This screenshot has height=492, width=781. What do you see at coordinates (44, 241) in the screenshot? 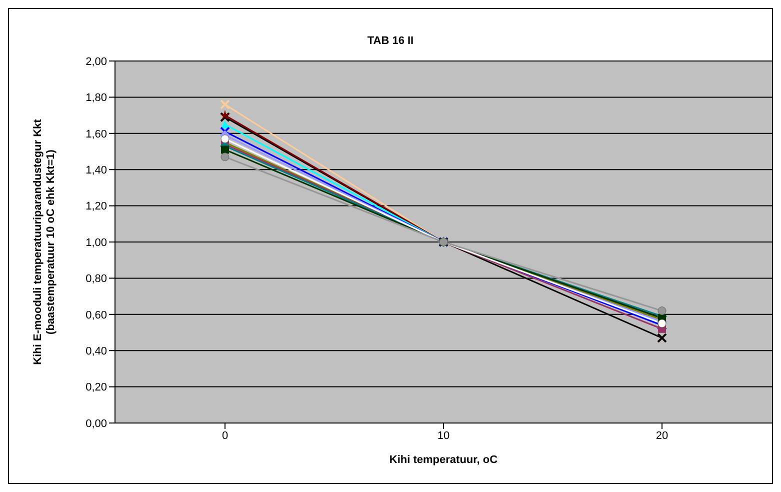
I see `y-axis-title: Kihi E-mooduli temperatuuriparandustegur Kkt (baastemperatuur 10 oC ehk Kkt=1)` at bounding box center [44, 241].